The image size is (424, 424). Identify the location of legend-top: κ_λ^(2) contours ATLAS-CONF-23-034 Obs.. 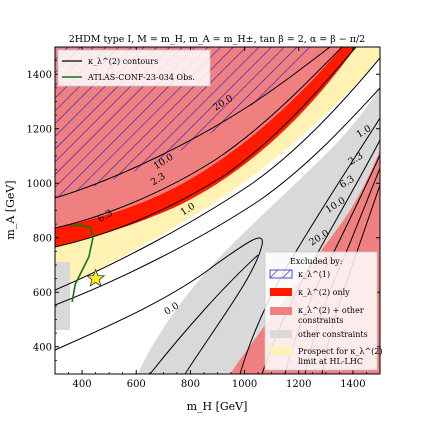
(134, 68).